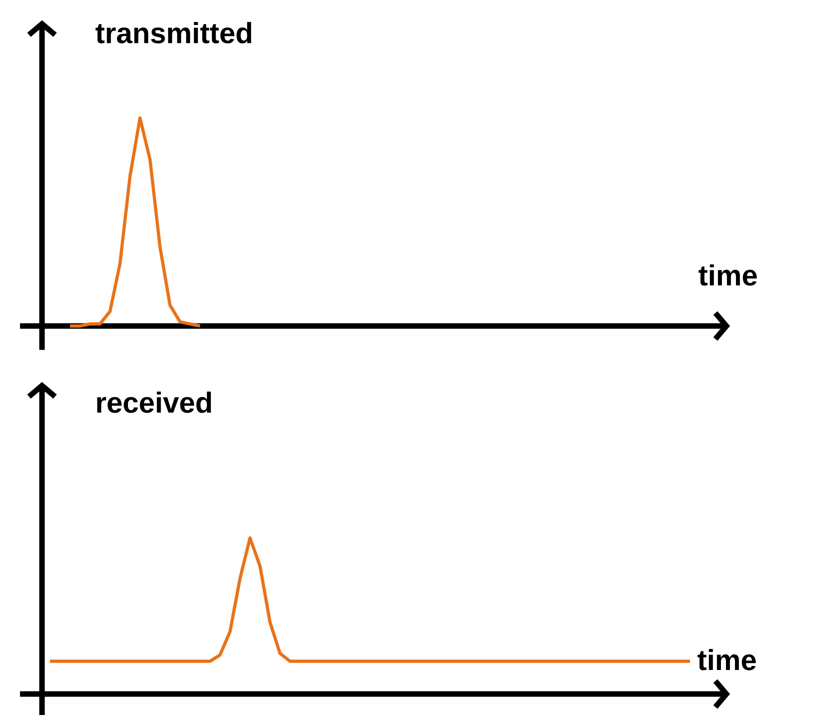  I want to click on y-axis-title: received, so click(154, 402).